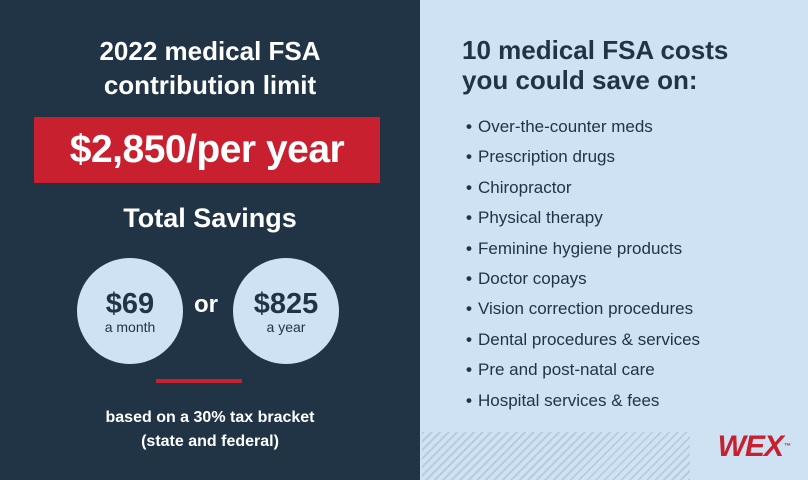  What do you see at coordinates (566, 370) in the screenshot?
I see `list-item-label: Pre and post-natal care` at bounding box center [566, 370].